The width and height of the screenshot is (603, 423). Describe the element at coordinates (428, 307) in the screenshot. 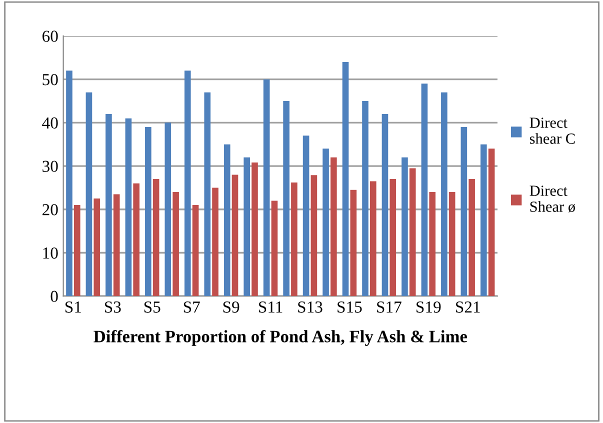

I see `x-tick-label: S19` at that location.